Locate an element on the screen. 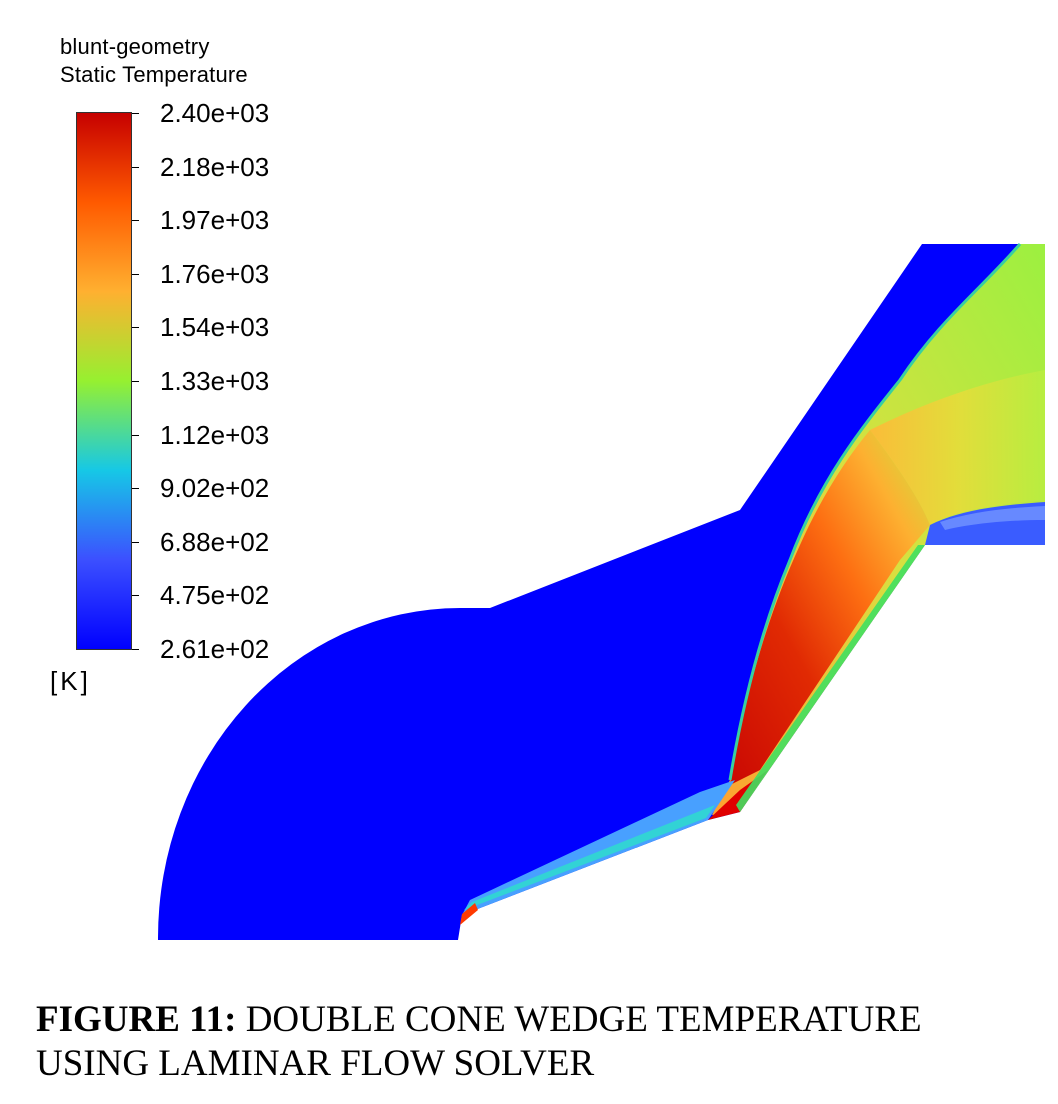  figure-caption-label: FIGURE 11: is located at coordinates (136, 1019).